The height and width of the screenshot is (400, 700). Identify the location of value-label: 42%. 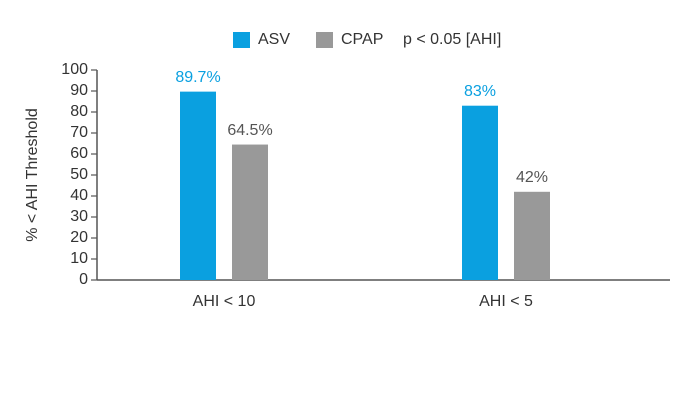
(532, 177).